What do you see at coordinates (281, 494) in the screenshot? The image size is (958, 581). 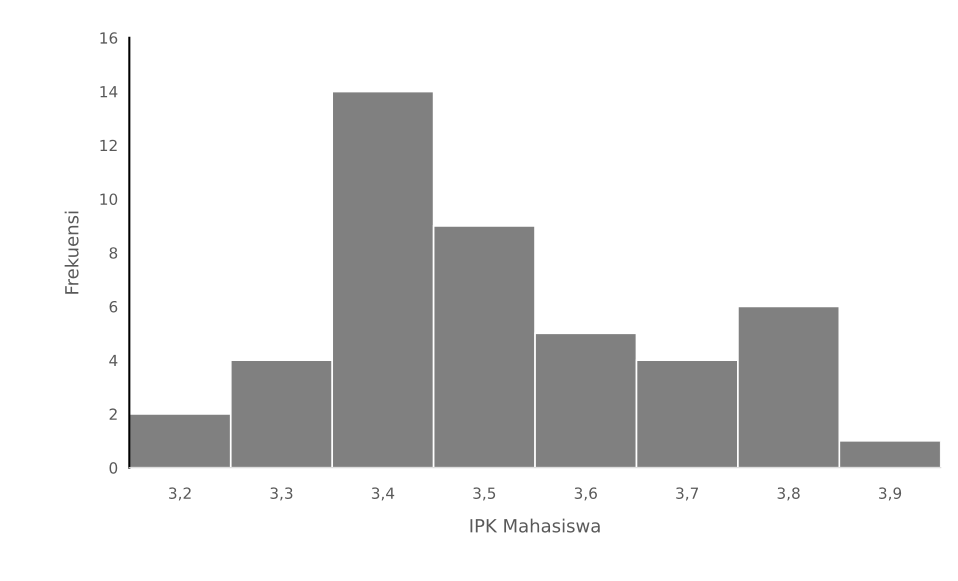 I see `x-tick-label: 3,3` at bounding box center [281, 494].